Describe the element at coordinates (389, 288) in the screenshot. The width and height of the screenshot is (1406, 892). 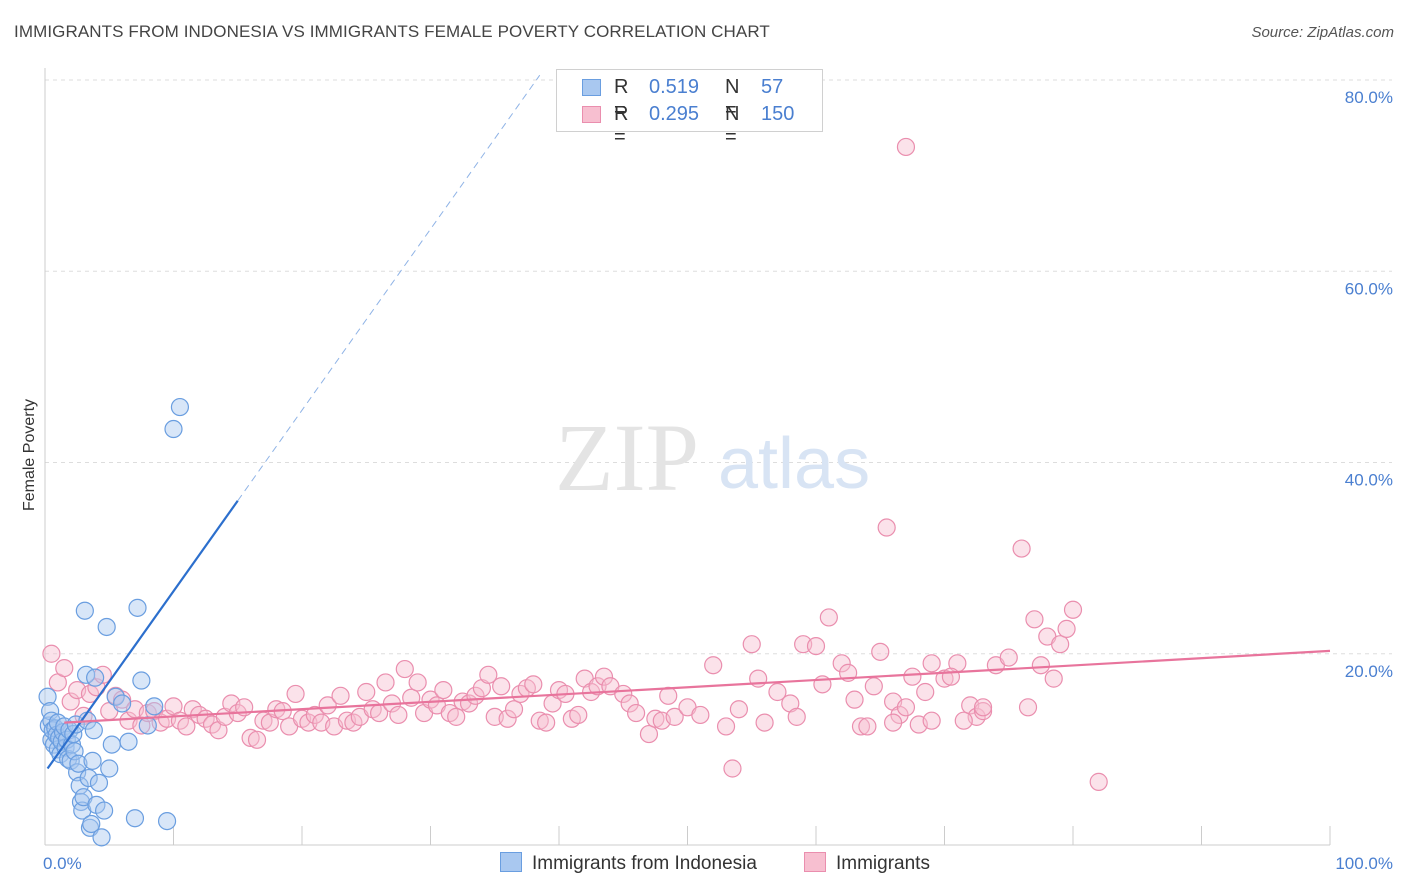
I see `trend-line-indonesia-extension` at that location.